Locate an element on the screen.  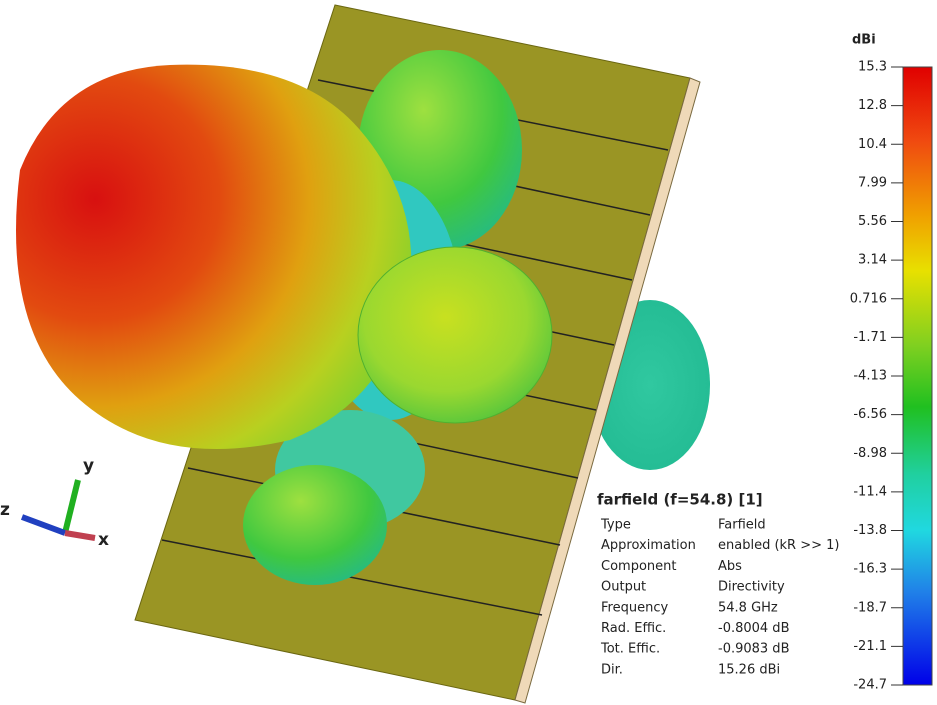
info-value: 15.26 dBi is located at coordinates (749, 669).